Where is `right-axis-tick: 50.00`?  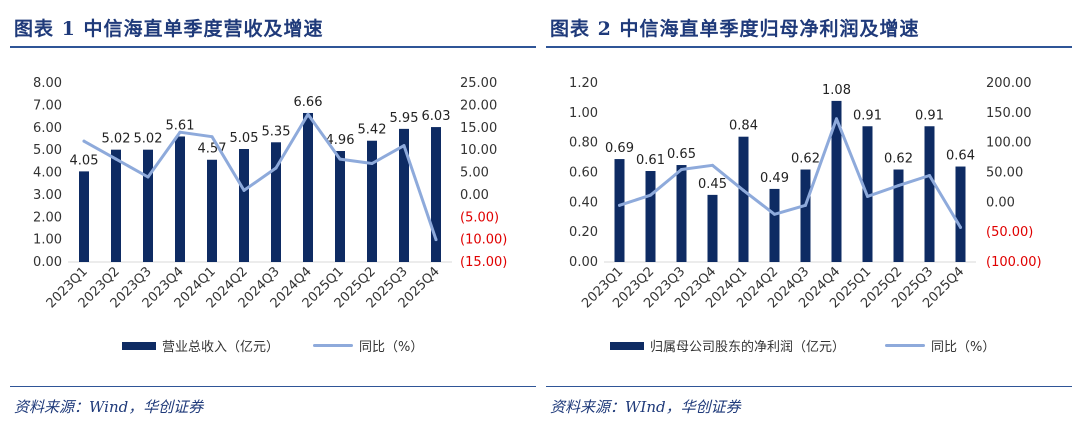 right-axis-tick: 50.00 is located at coordinates (1004, 173).